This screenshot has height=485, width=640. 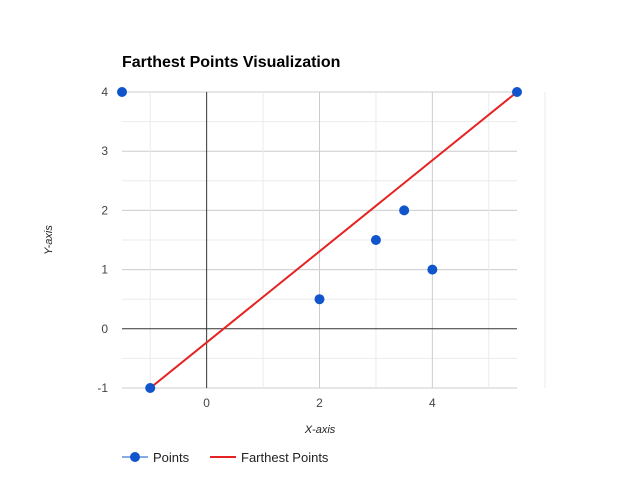 What do you see at coordinates (49, 240) in the screenshot?
I see `y-axis-title: Y-axis` at bounding box center [49, 240].